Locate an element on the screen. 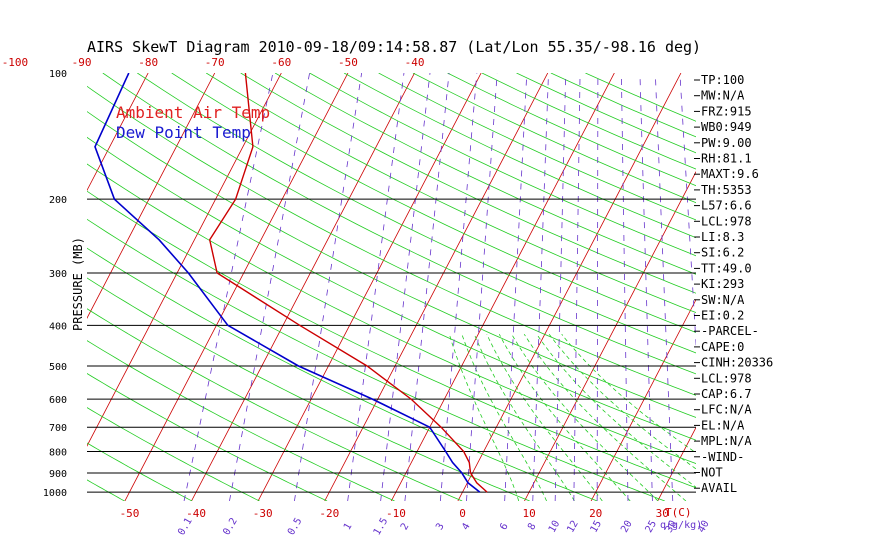  bottom-temp-tick-label: -50 is located at coordinates (130, 513).